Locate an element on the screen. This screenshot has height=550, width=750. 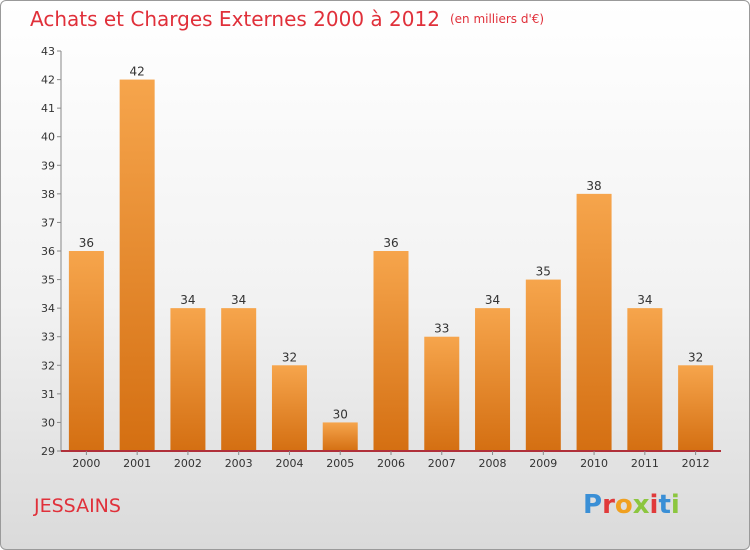
y-tick-label: 31 is located at coordinates (48, 394).